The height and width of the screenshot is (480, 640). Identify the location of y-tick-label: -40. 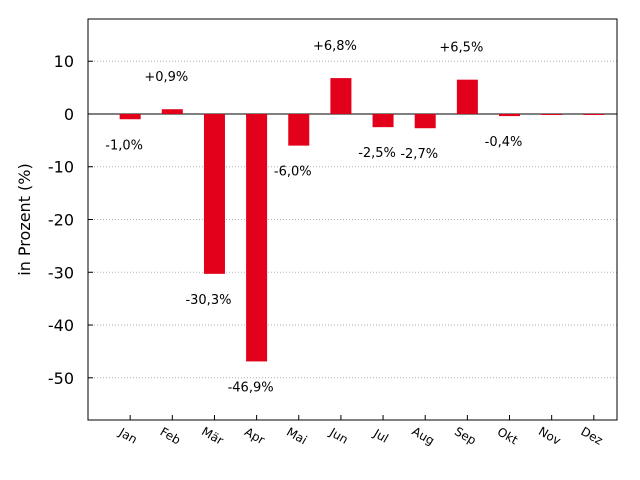
(61, 325).